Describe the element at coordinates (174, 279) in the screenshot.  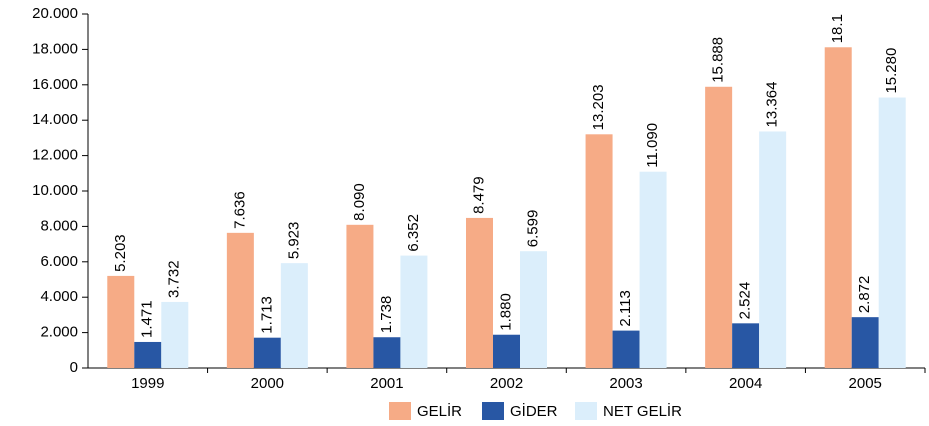
I see `value-label: 3.732` at that location.